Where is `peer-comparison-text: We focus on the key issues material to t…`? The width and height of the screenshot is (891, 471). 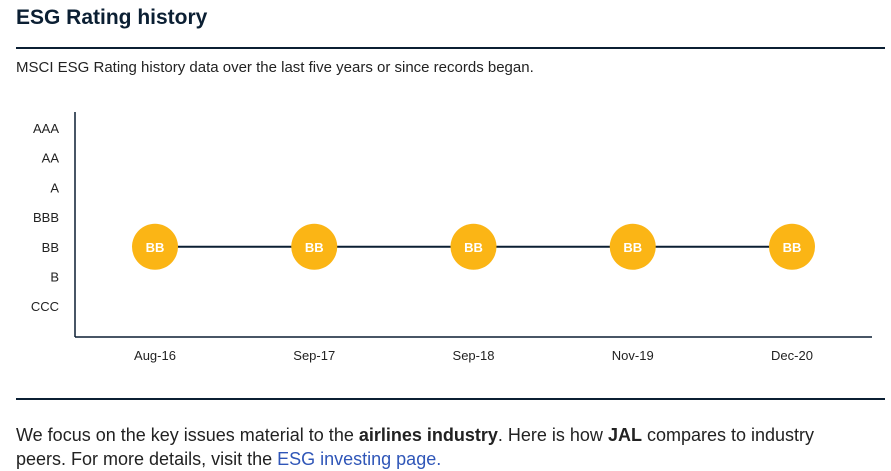 peer-comparison-text: We focus on the key issues material to t… is located at coordinates (441, 447).